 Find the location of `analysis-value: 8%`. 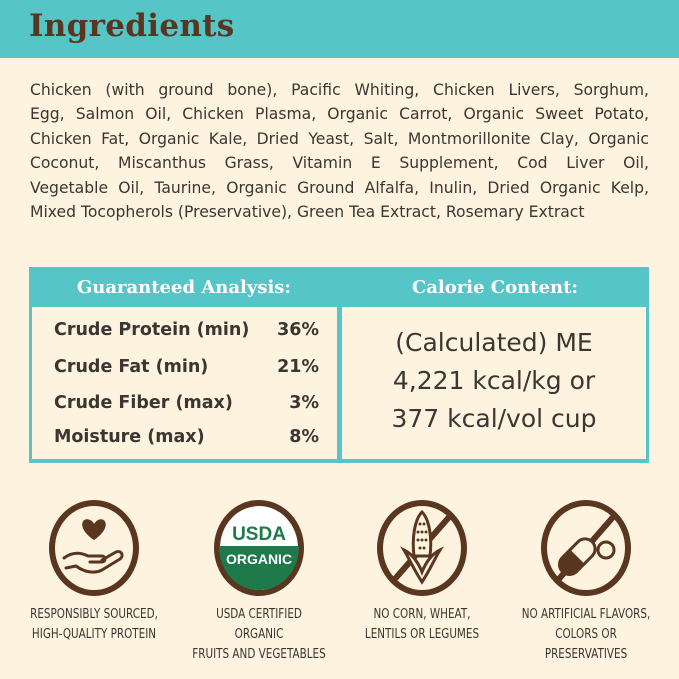

analysis-value: 8% is located at coordinates (304, 437).